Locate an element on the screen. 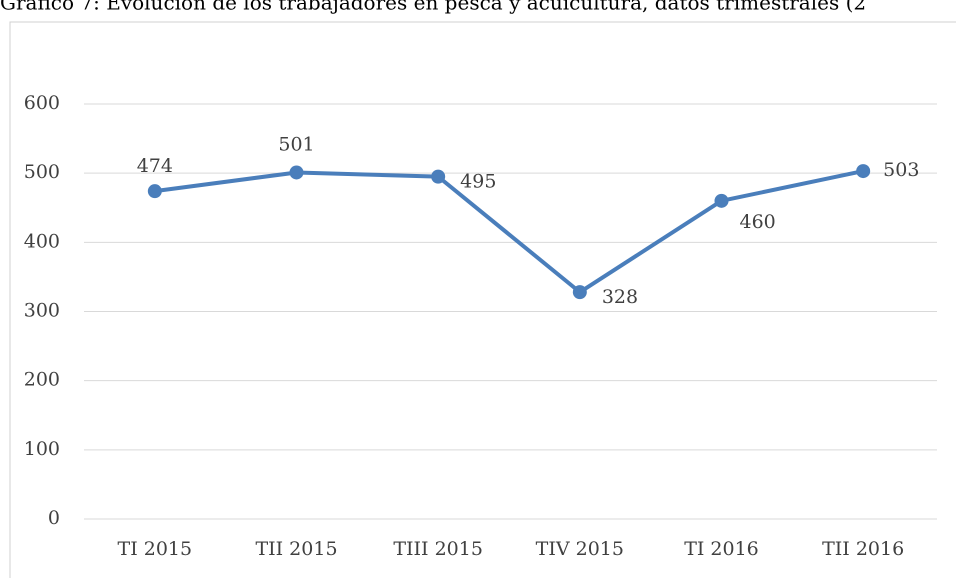  x-tick-label: TIV 2015 is located at coordinates (580, 549).